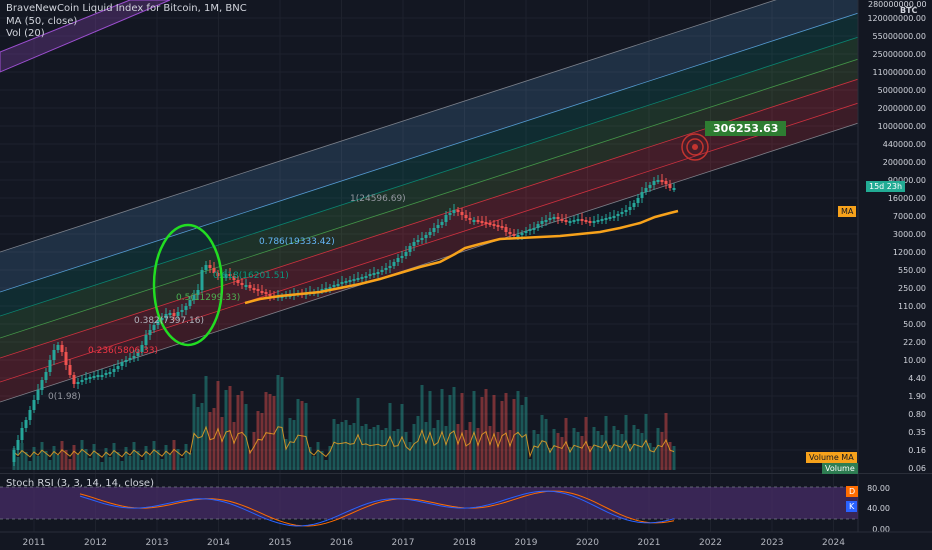 This screenshot has width=932, height=550. Describe the element at coordinates (80, 483) in the screenshot. I see `rsi-legend: Stoch RSI (3, 3, 14, 14, close)` at that location.